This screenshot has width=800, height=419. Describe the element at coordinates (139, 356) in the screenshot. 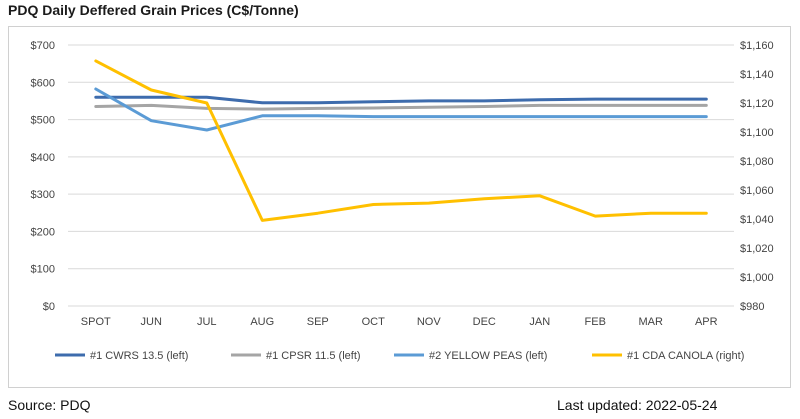

I see `legend-label: #1 CWRS 13.5 (left)` at that location.